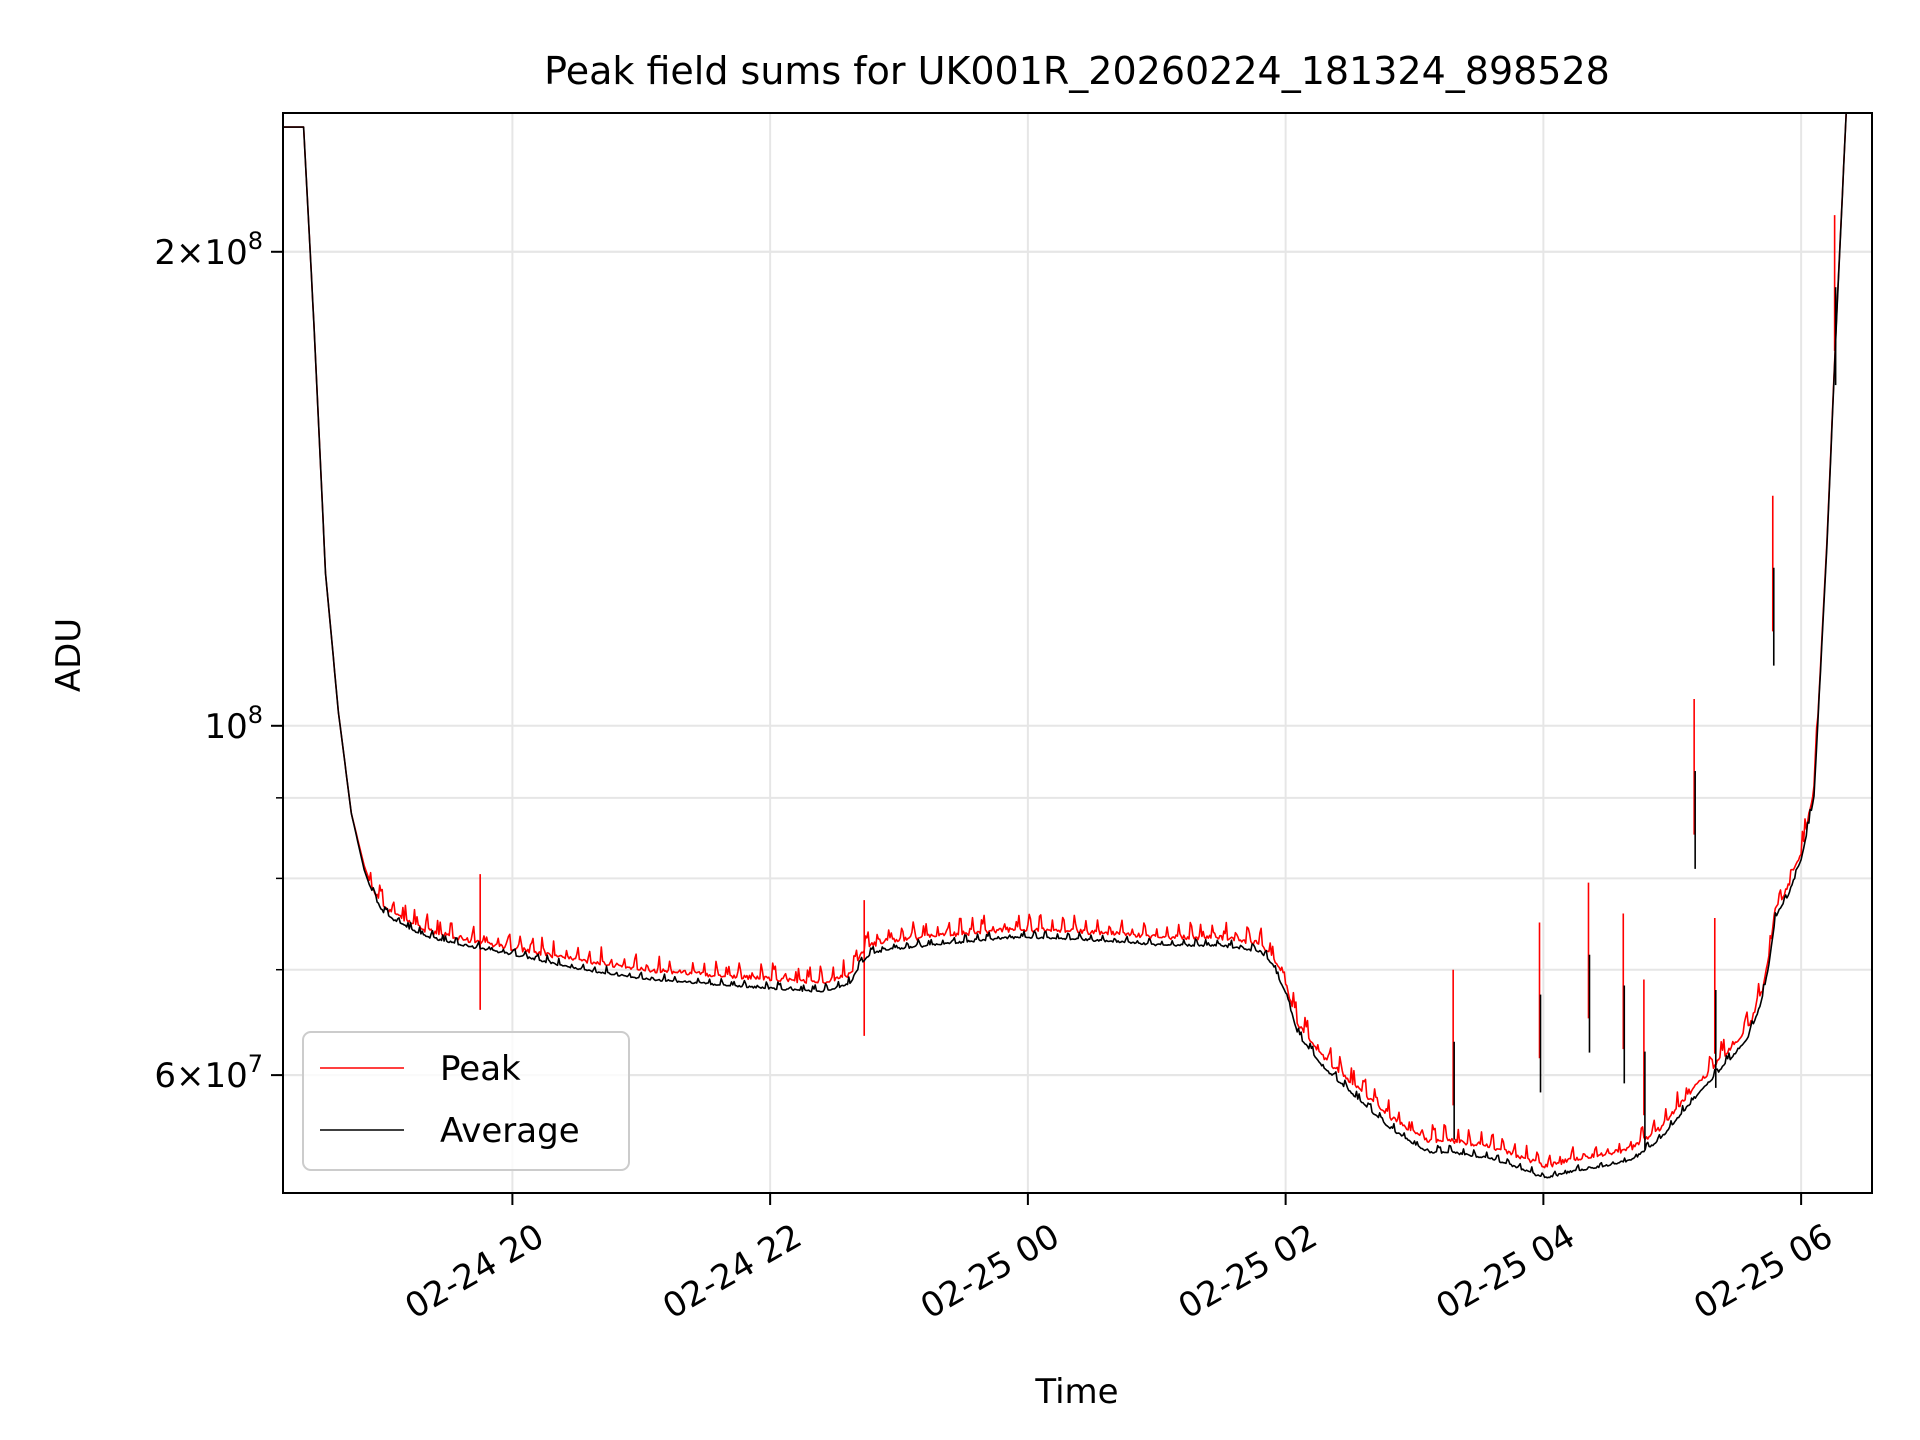  What do you see at coordinates (208, 250) in the screenshot?
I see `y-tick-label: 2×108` at bounding box center [208, 250].